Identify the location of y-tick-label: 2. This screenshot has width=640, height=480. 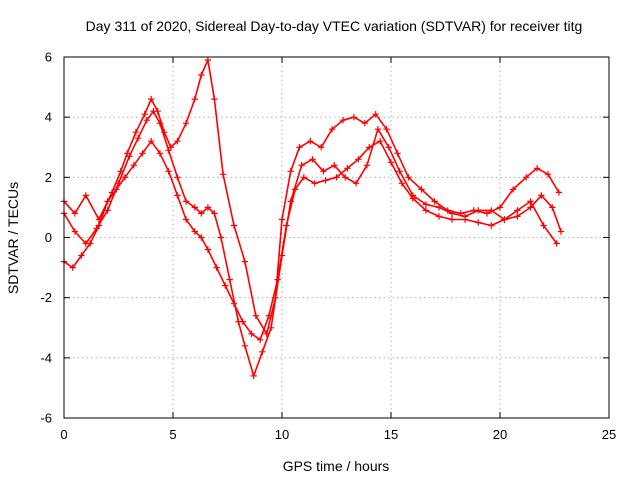
(48, 177).